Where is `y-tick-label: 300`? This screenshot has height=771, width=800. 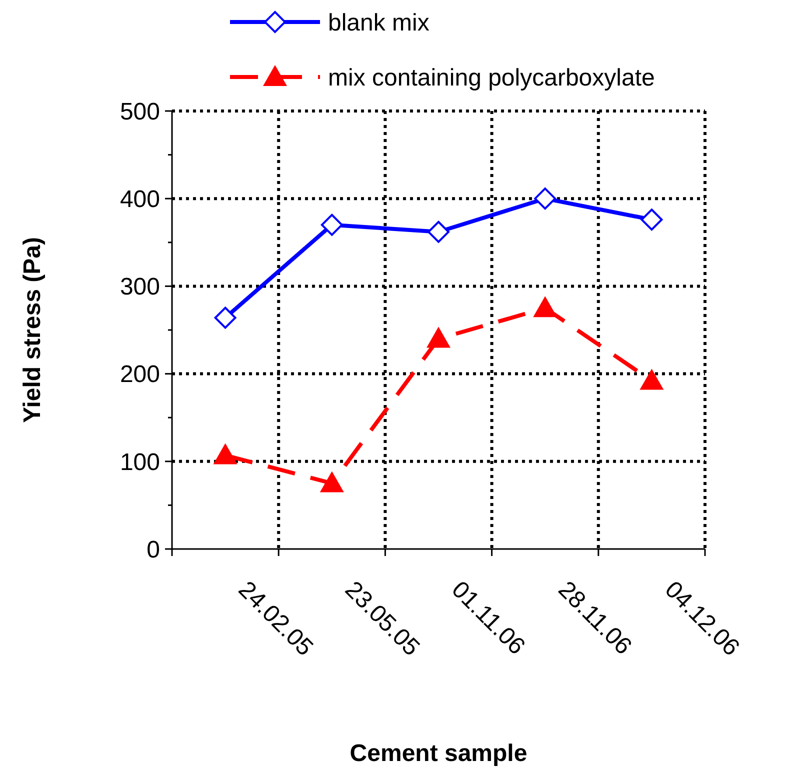 y-tick-label: 300 is located at coordinates (140, 287).